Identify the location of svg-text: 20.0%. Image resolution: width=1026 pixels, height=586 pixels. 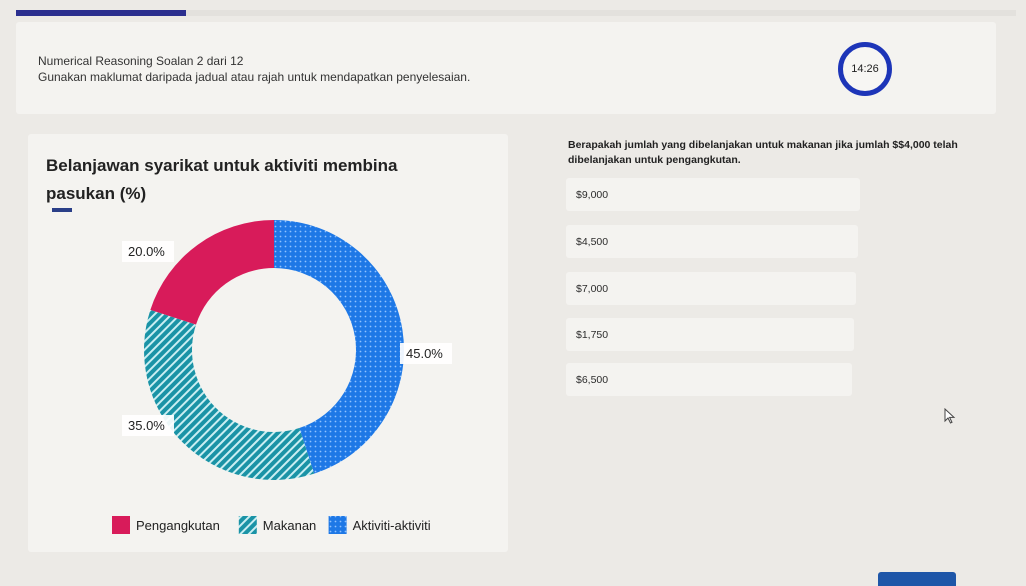
(146, 251).